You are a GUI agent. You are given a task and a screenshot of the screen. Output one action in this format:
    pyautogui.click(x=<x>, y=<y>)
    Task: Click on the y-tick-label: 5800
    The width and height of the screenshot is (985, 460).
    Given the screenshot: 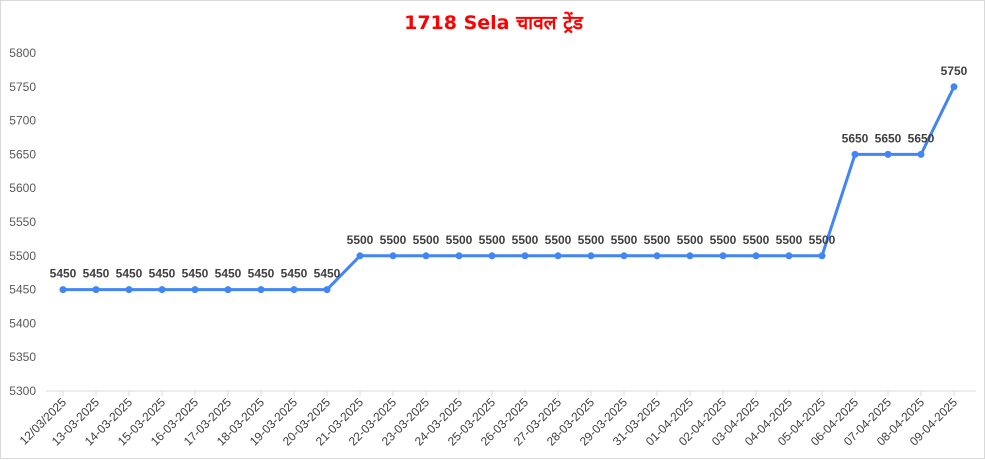 What is the action you would take?
    pyautogui.click(x=22, y=53)
    